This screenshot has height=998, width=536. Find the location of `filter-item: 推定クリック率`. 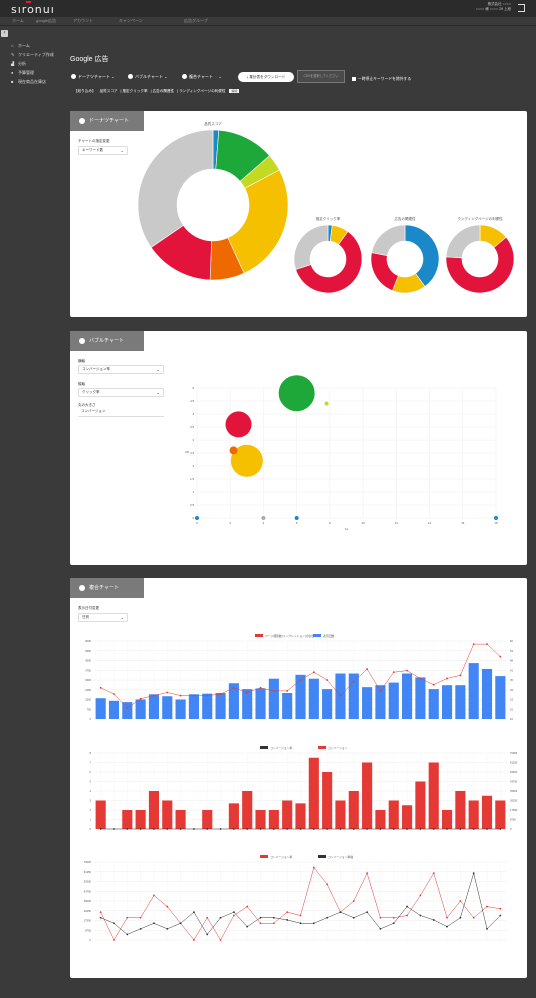

filter-item: 推定クリック率 is located at coordinates (135, 91).